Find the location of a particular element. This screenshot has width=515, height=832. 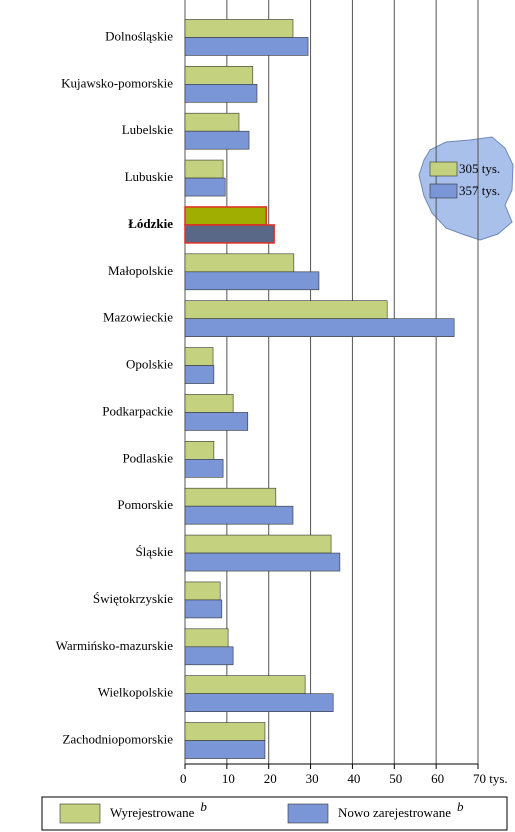

y-tick-label: Łódzkie is located at coordinates (150, 223).